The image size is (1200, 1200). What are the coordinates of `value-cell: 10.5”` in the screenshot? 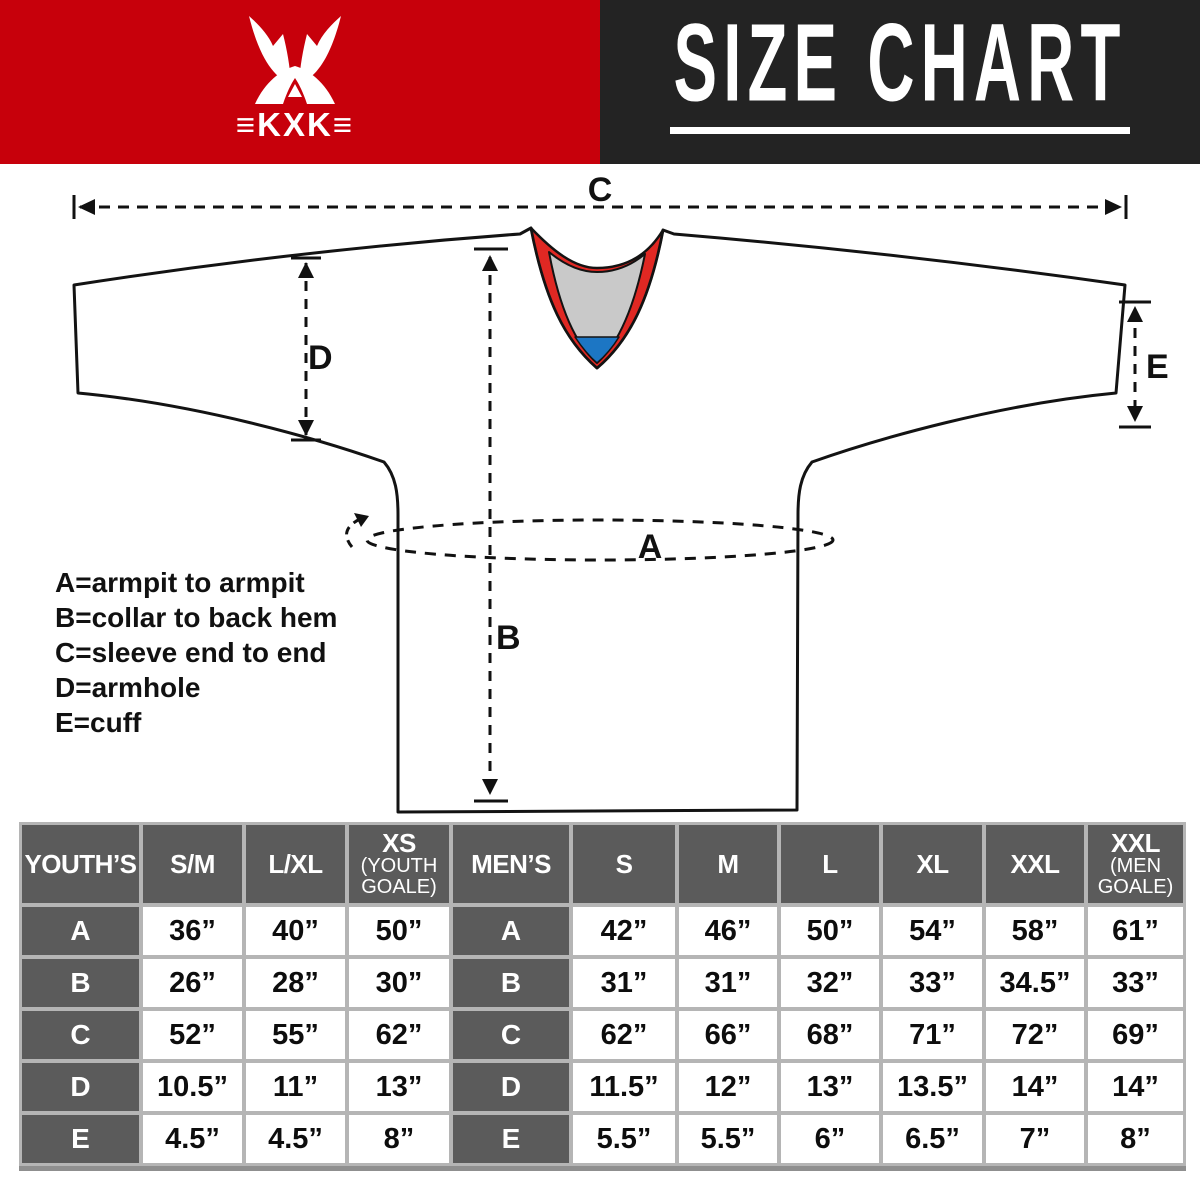 It's located at (192, 1087).